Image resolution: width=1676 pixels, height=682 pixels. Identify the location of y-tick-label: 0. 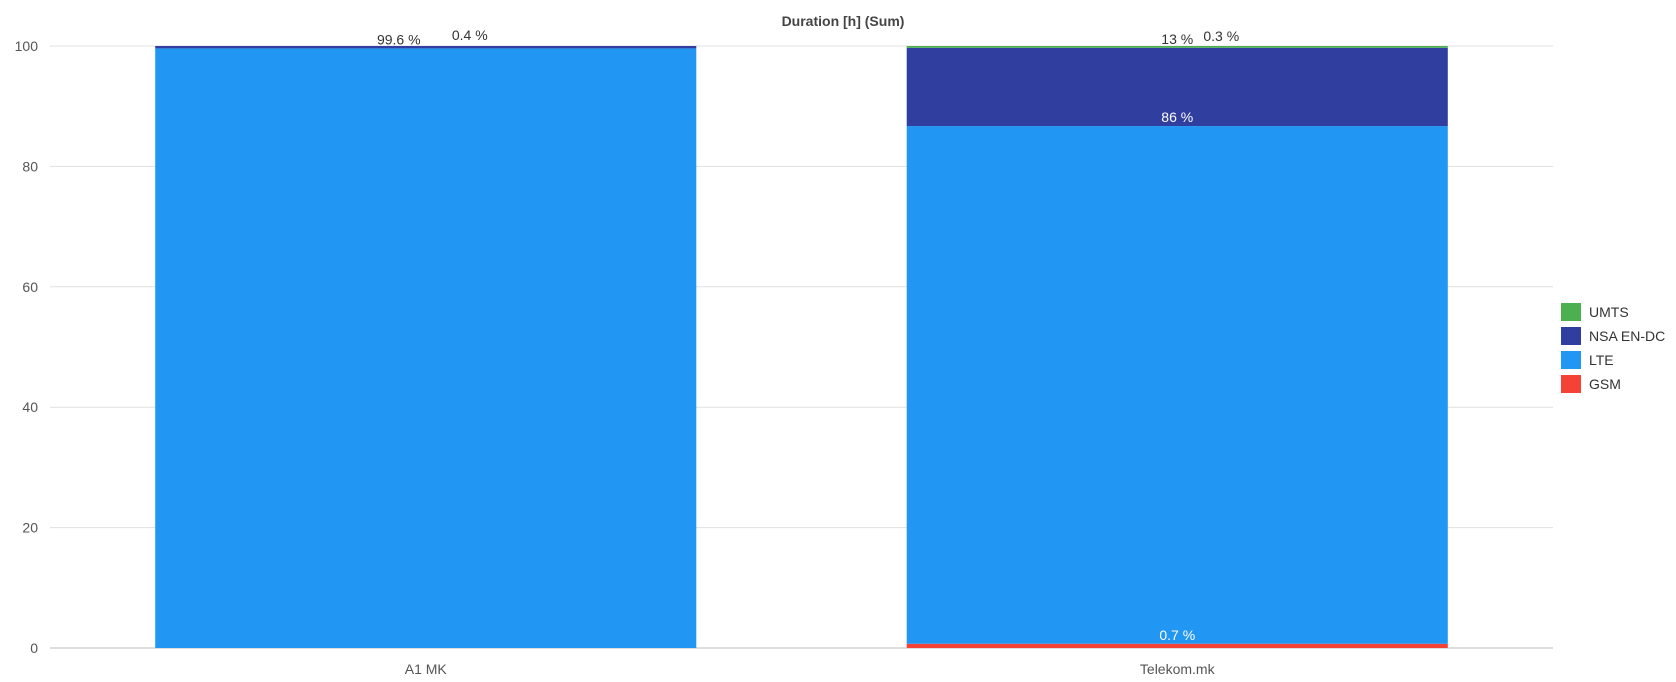
(34, 648).